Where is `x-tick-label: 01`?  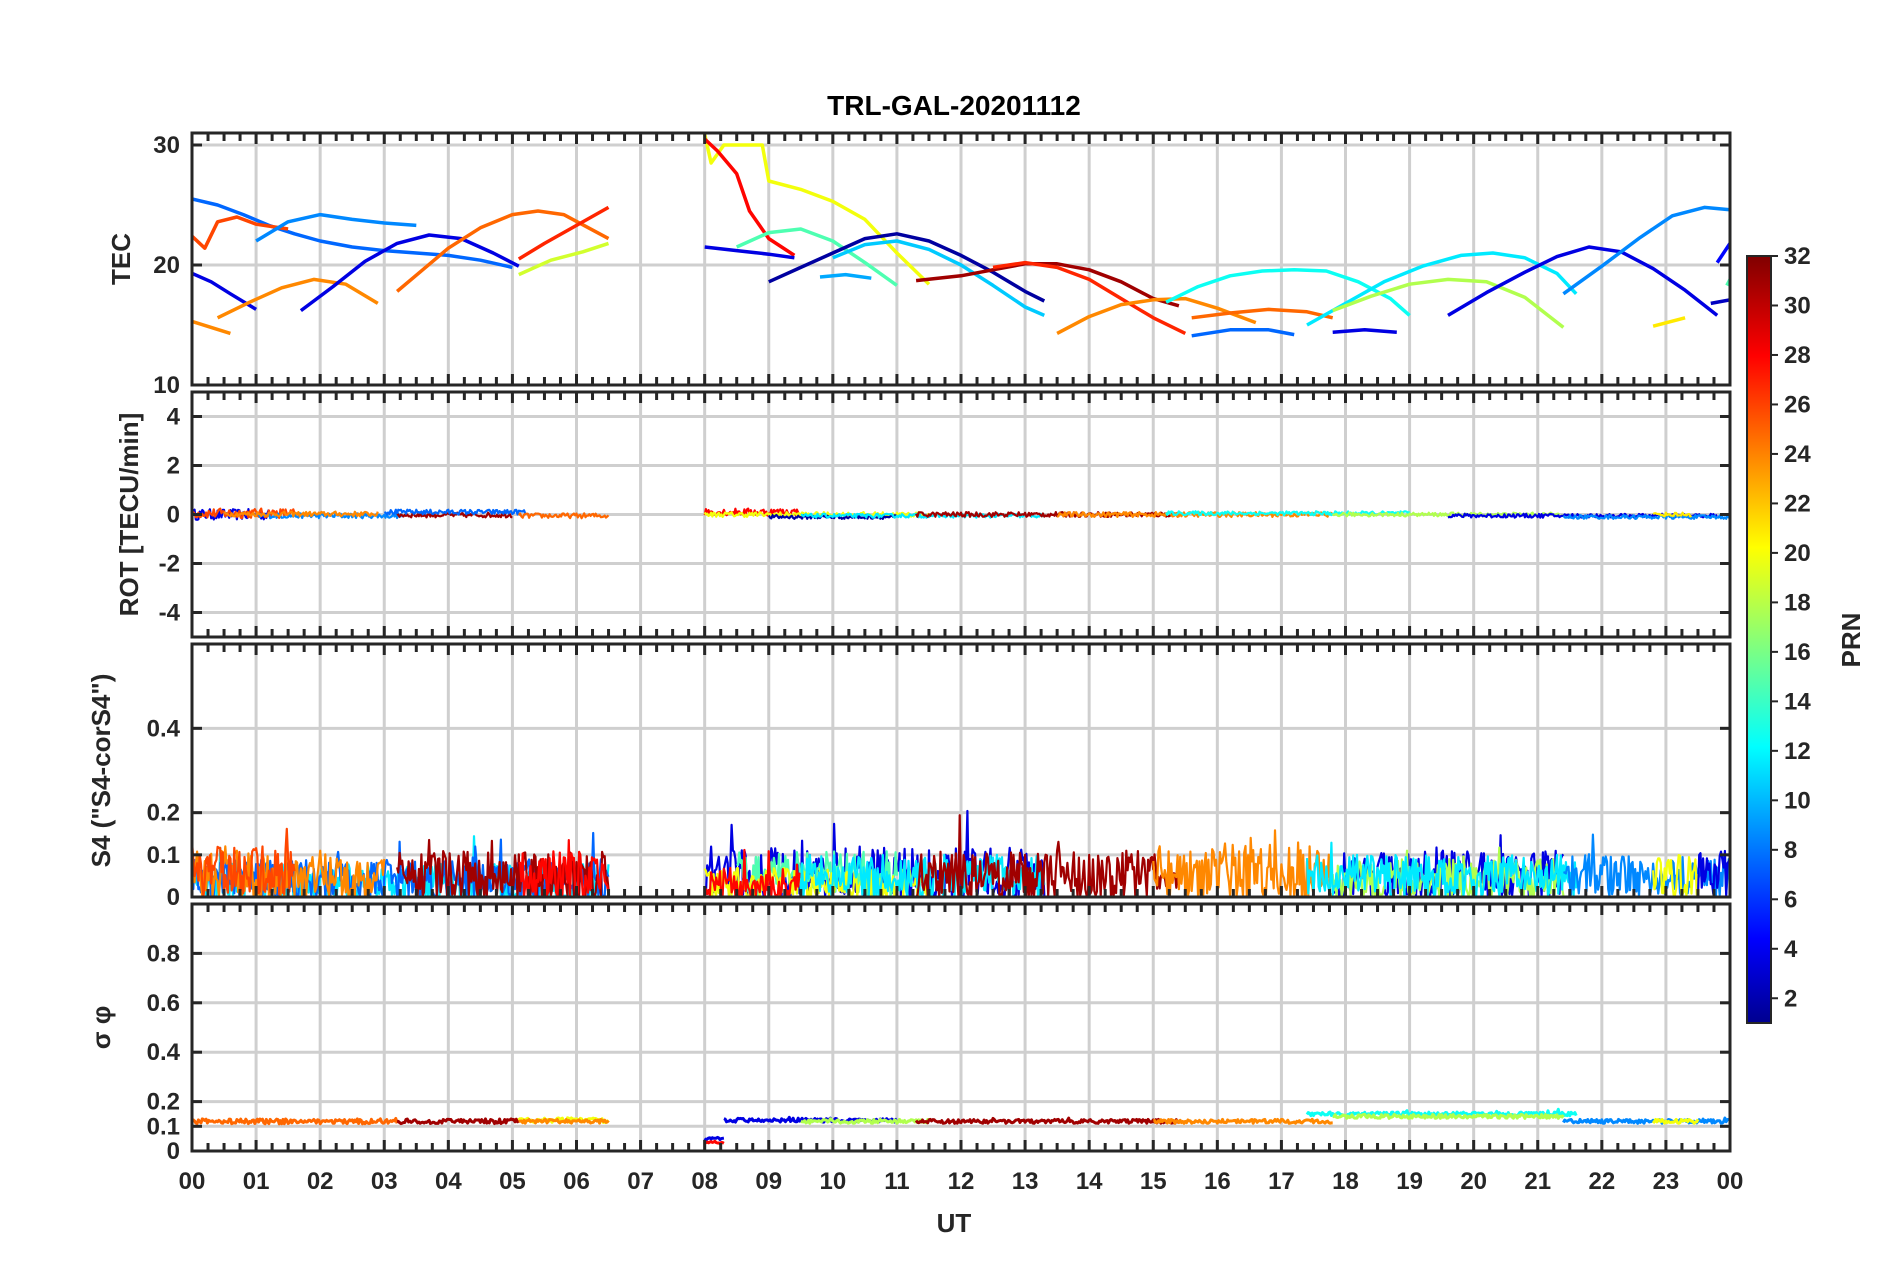
x-tick-label: 01 is located at coordinates (256, 1181).